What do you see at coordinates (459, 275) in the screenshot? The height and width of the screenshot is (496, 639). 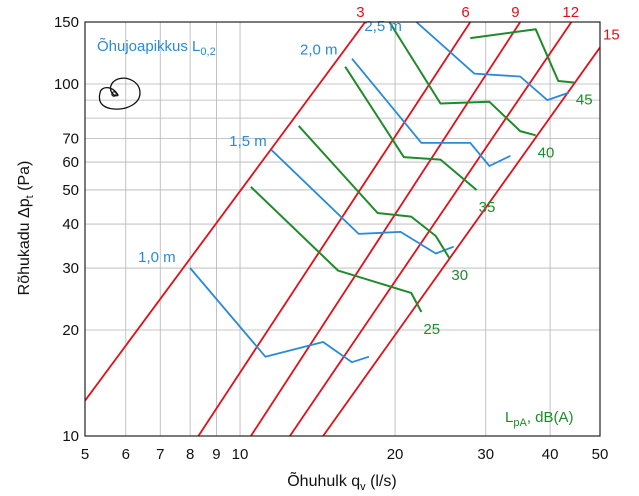 I see `sound-level-label: 30` at bounding box center [459, 275].